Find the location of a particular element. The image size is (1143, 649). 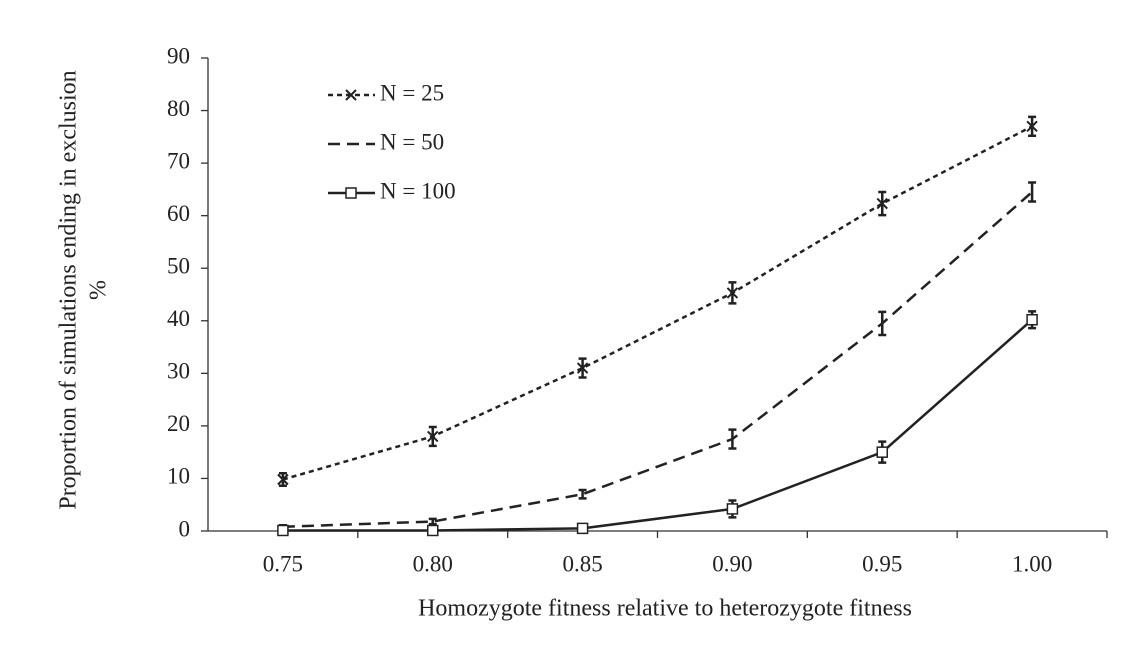

x-tick-label: 1.00 is located at coordinates (1032, 563).